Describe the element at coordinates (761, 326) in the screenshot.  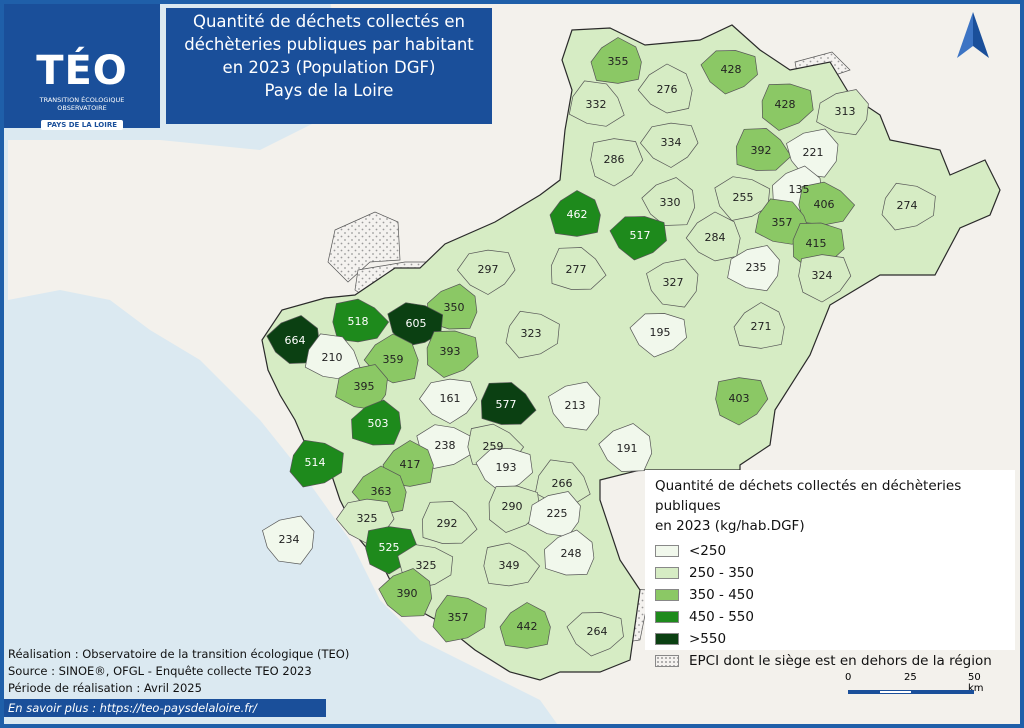
I see `epci-value-label: 271` at that location.